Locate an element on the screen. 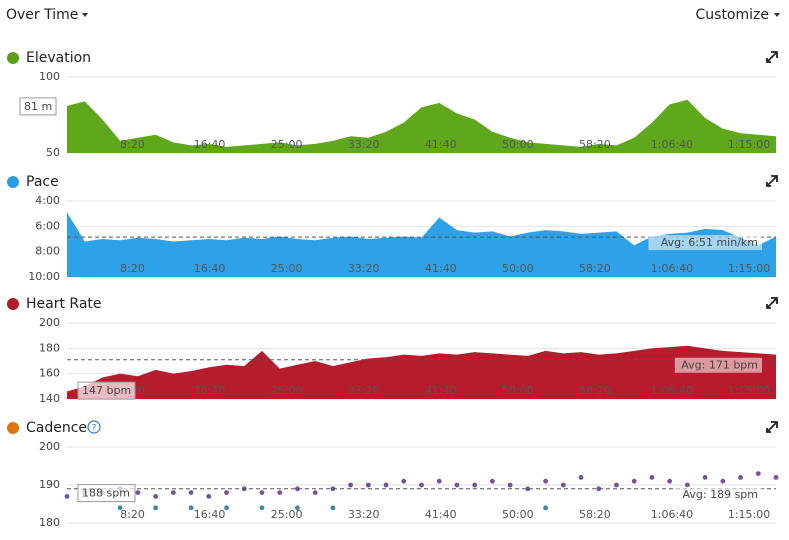  cursor-label: 147 bpm is located at coordinates (106, 390).